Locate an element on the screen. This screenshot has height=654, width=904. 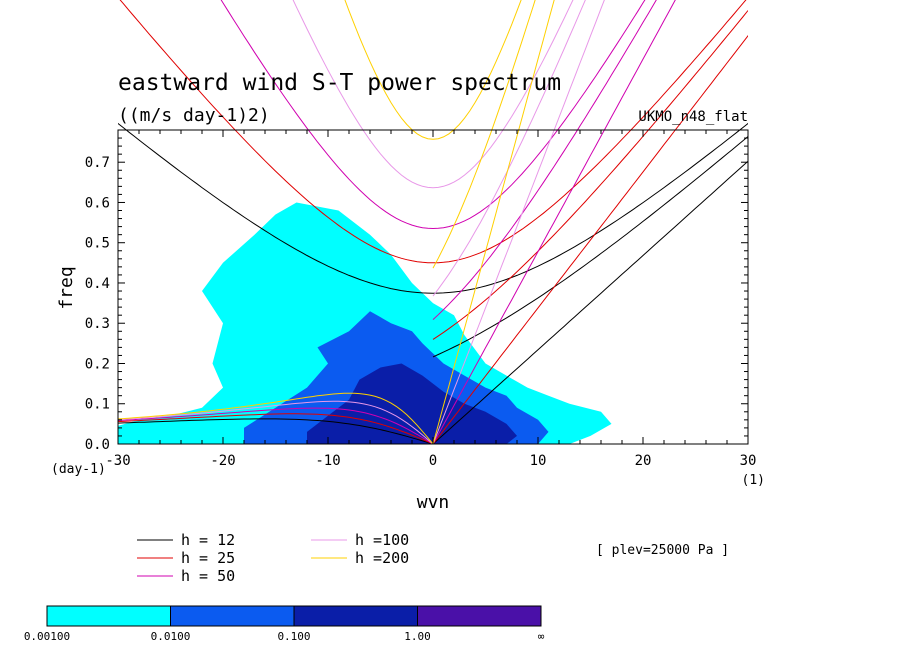
y-tick-label: 0.3 is located at coordinates (97, 324).